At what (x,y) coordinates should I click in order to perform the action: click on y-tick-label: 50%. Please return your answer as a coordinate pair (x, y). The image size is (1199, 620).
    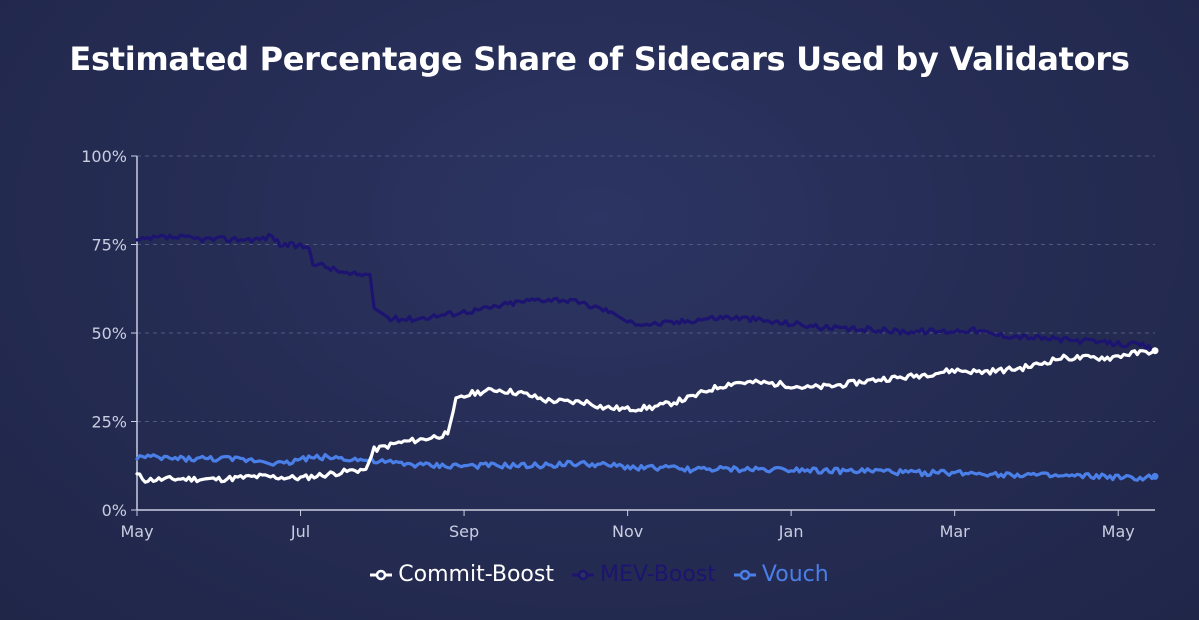
    Looking at the image, I should click on (109, 333).